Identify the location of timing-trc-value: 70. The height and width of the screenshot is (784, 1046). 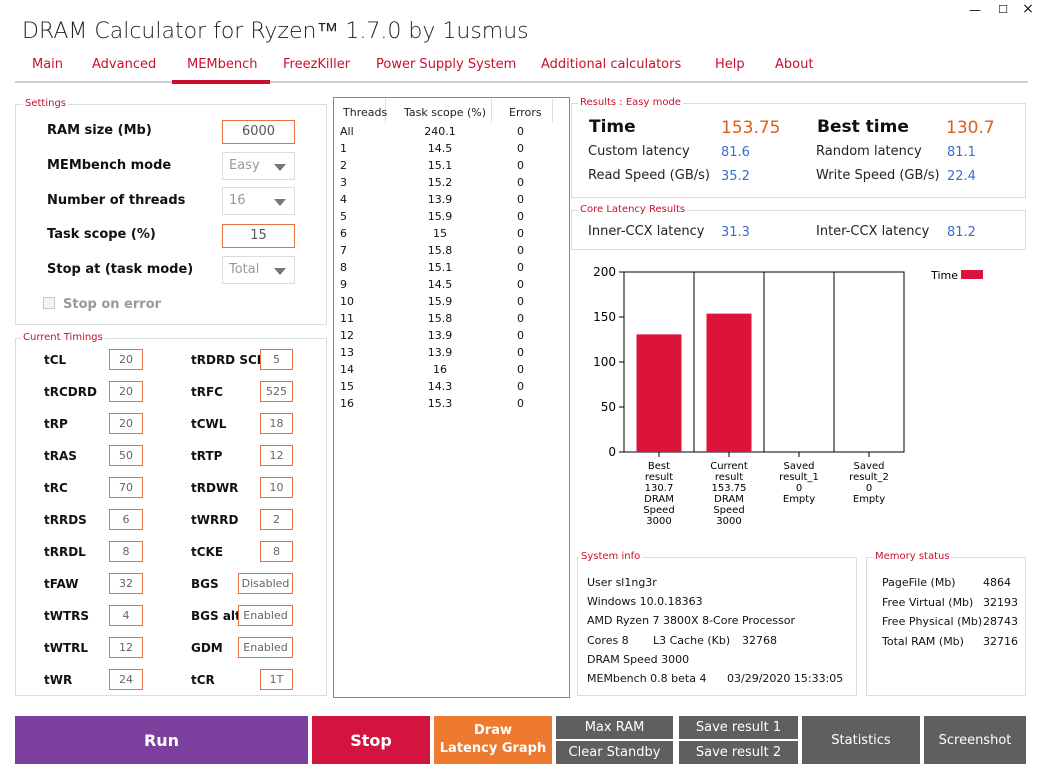
(126, 487).